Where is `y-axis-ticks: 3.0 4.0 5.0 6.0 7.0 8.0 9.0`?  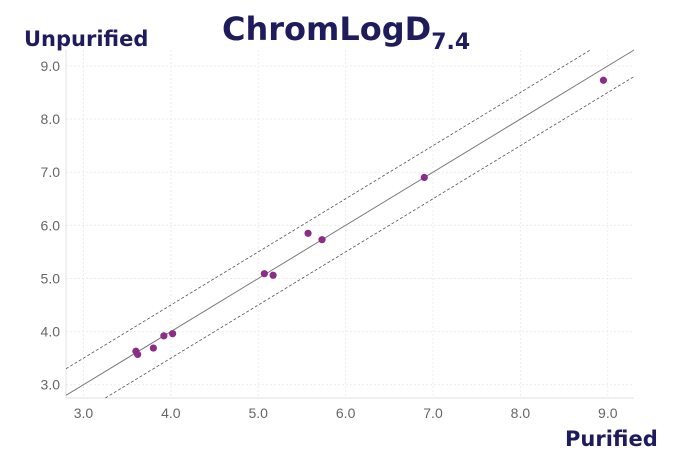 y-axis-ticks: 3.0 4.0 5.0 6.0 7.0 8.0 9.0 is located at coordinates (51, 225).